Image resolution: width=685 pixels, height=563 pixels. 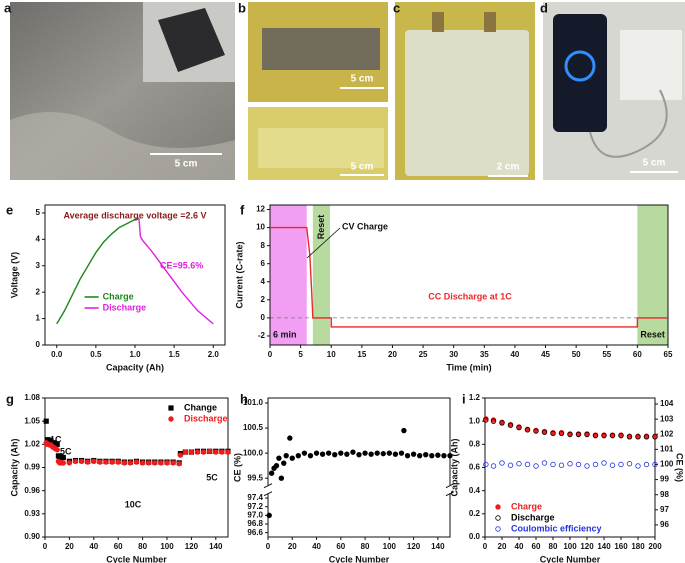 I want to click on y2-tick-label: 97, so click(x=664, y=509).